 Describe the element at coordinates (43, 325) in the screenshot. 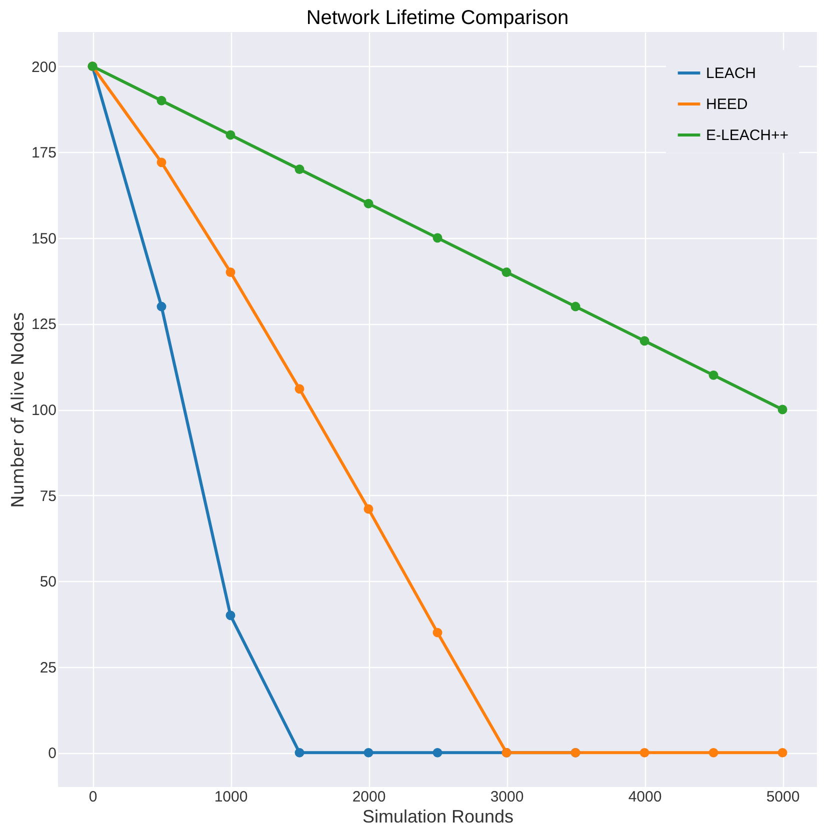

I see `y-tick-label: 125` at that location.